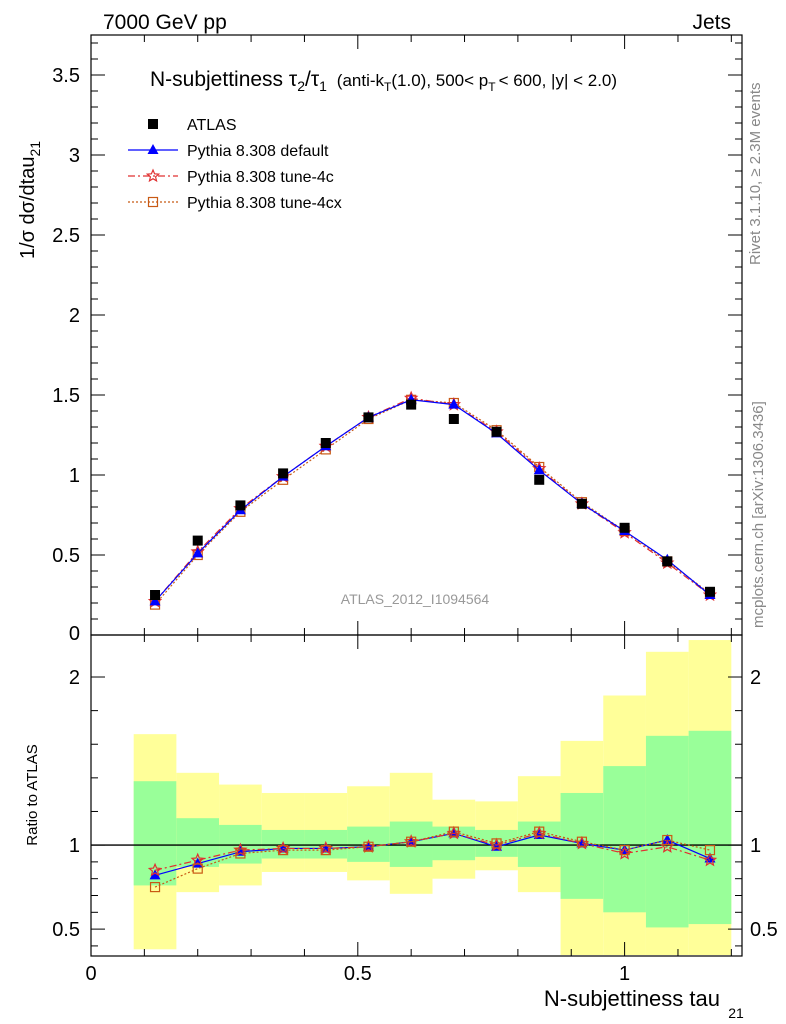 The image size is (786, 1024). Describe the element at coordinates (439, 80) in the screenshot. I see `title-detail-b: (1.0), 500< p` at that location.